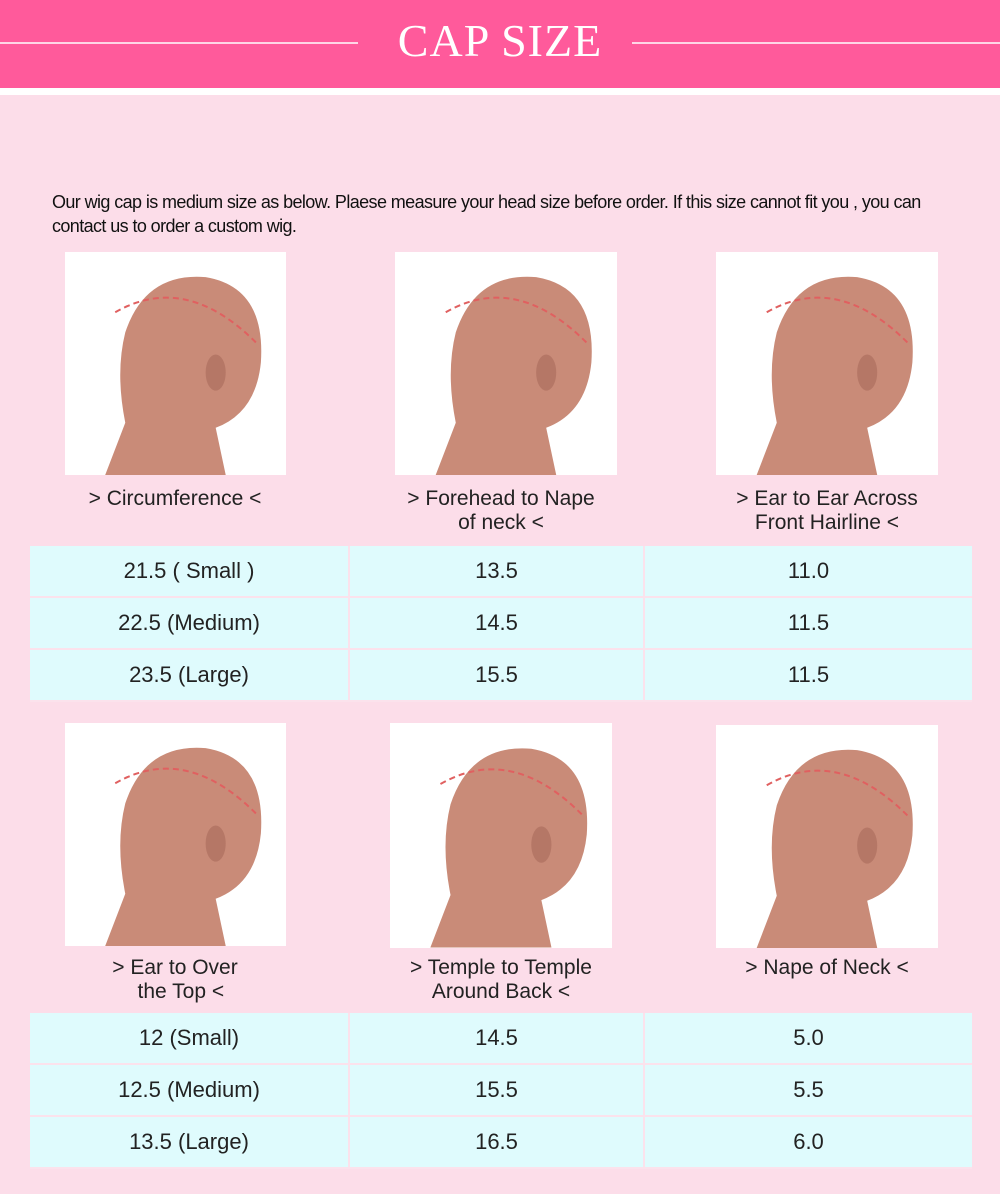 This screenshot has height=1194, width=1000. Describe the element at coordinates (808, 1038) in the screenshot. I see `table-cell: 5.0` at that location.